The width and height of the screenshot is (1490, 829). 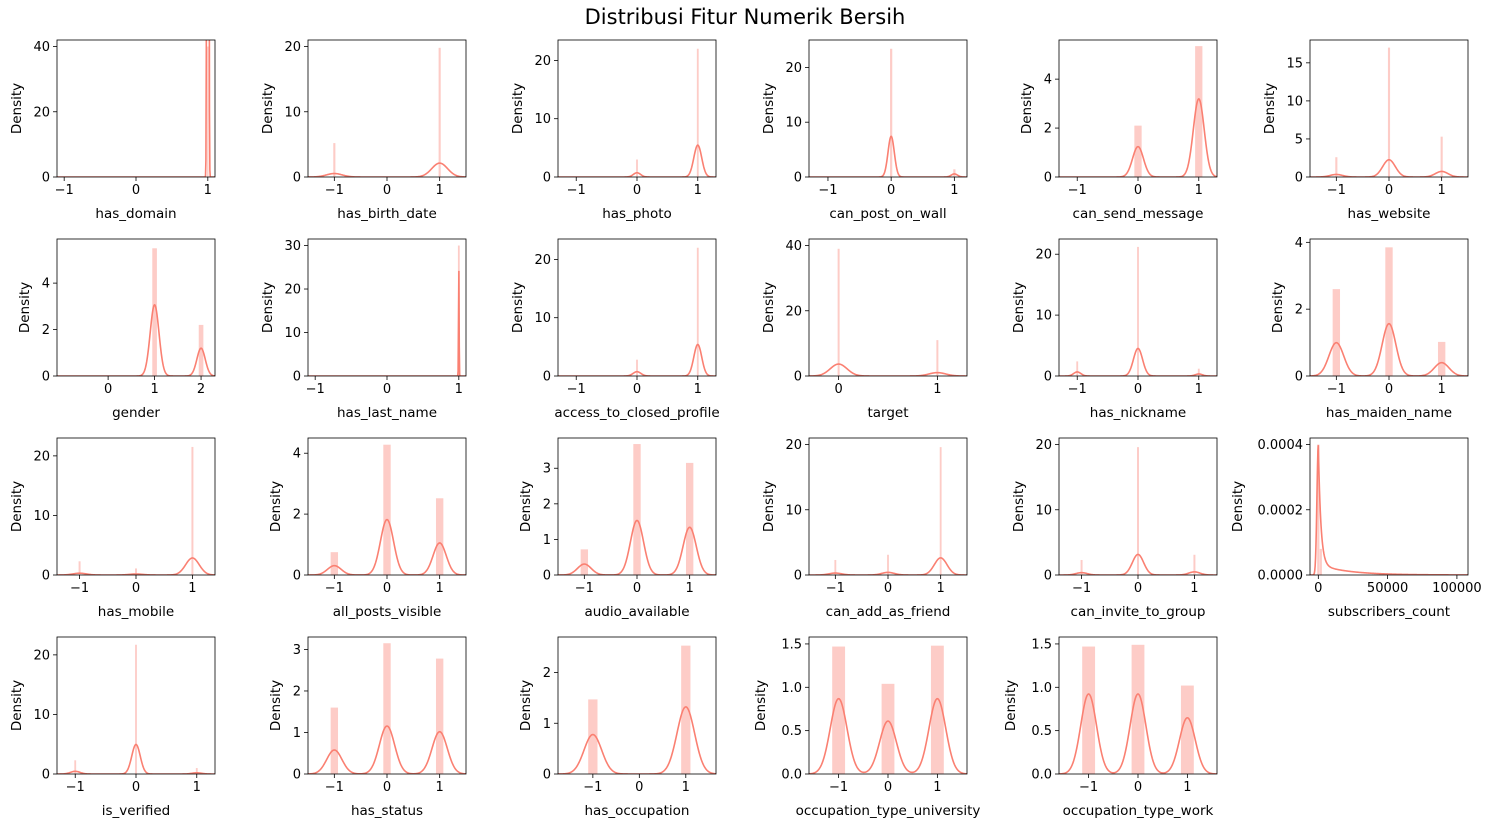 What do you see at coordinates (292, 246) in the screenshot?
I see `y-tick-label: 30` at bounding box center [292, 246].